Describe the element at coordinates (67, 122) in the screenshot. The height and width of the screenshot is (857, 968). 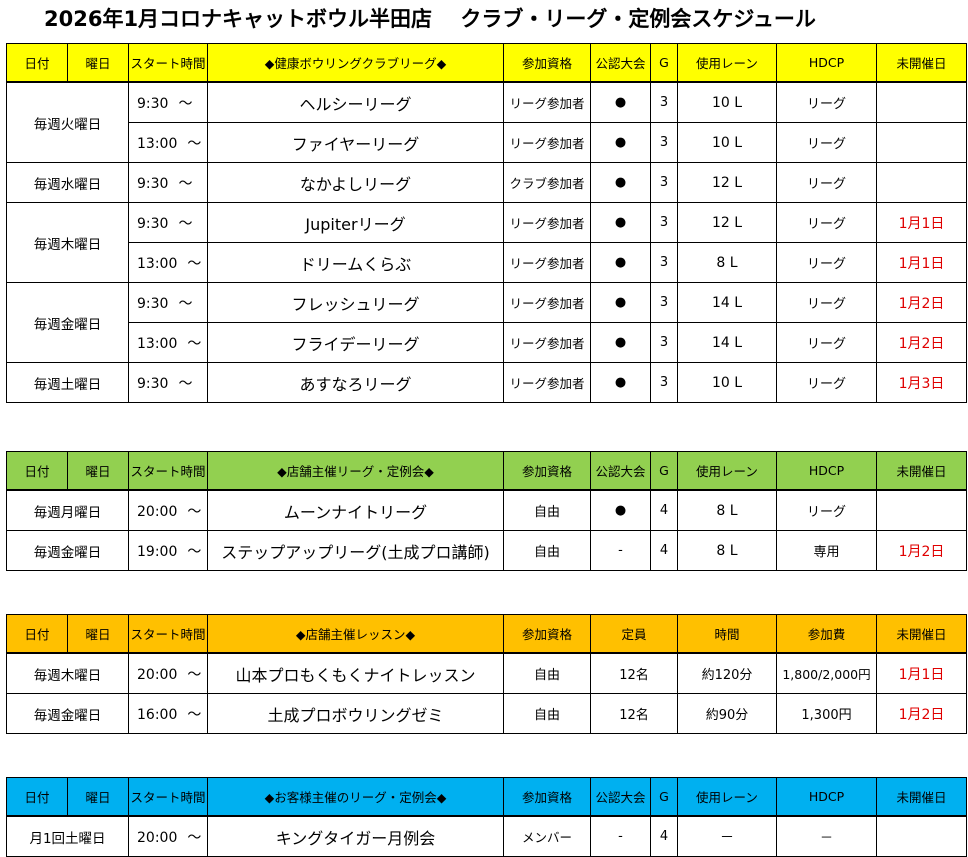
I see `weekday-cell: 毎週火曜日` at that location.